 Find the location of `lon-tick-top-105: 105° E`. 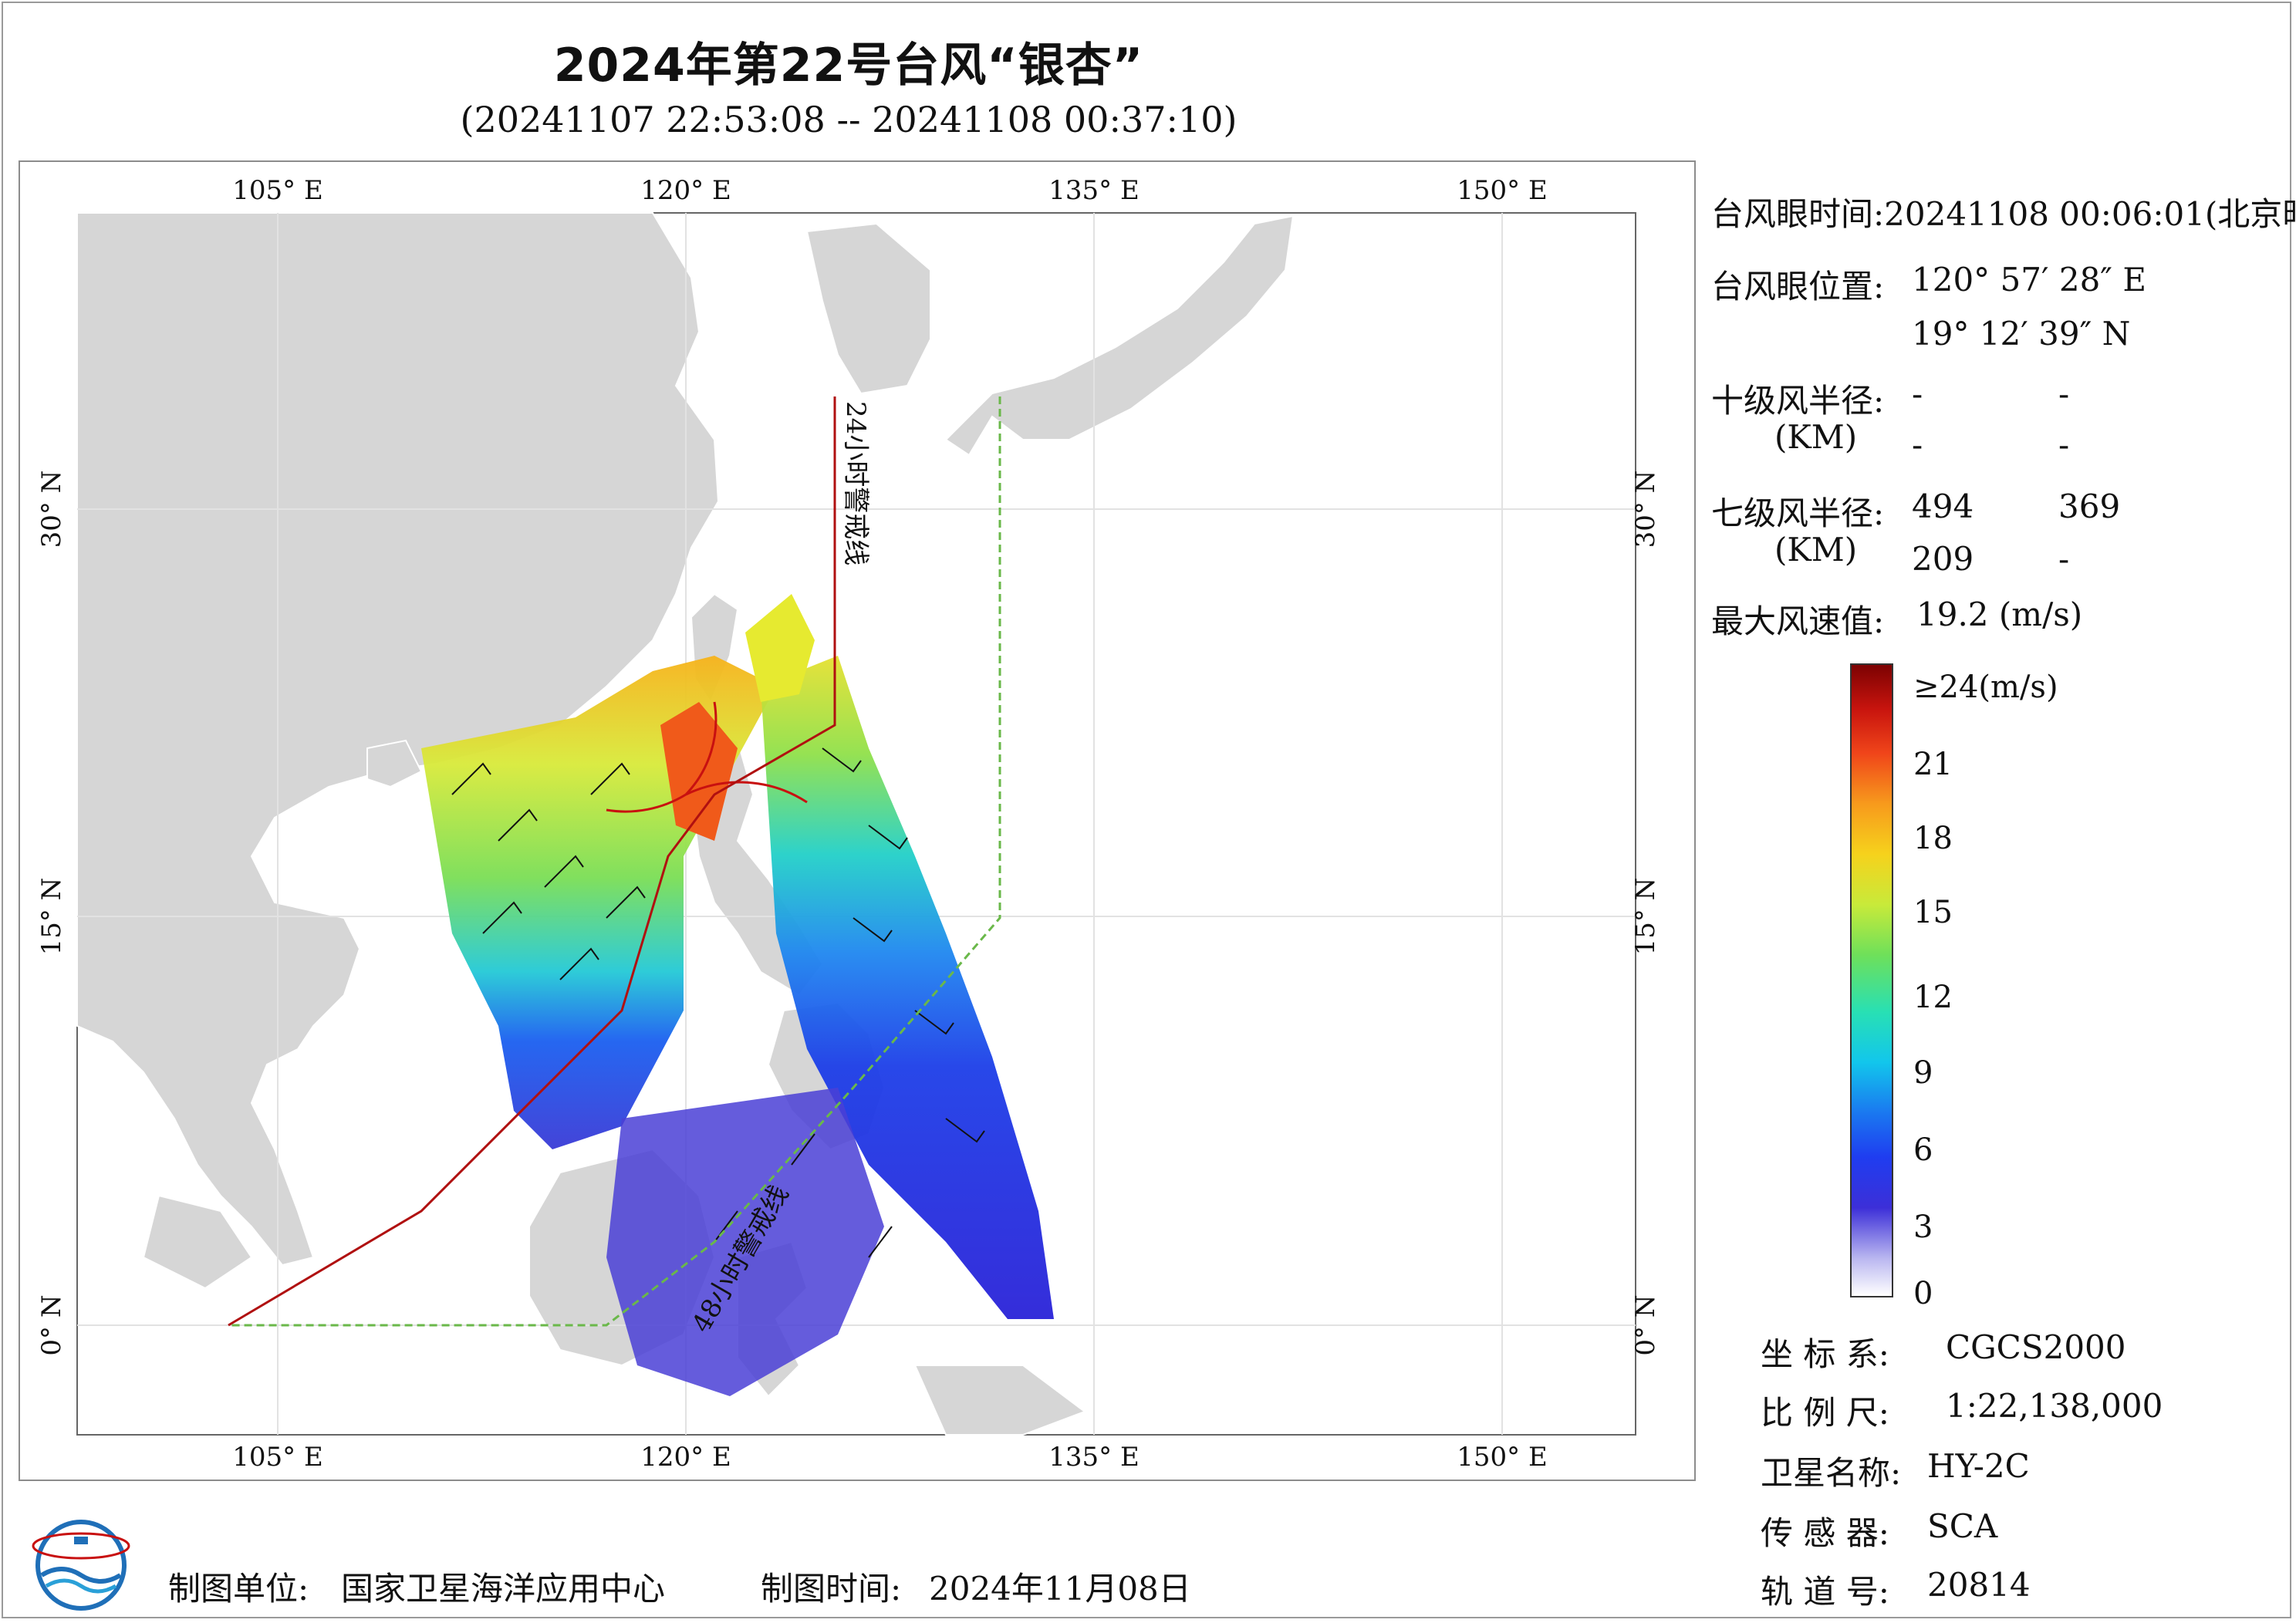

lon-tick-top-105: 105° E is located at coordinates (277, 190).